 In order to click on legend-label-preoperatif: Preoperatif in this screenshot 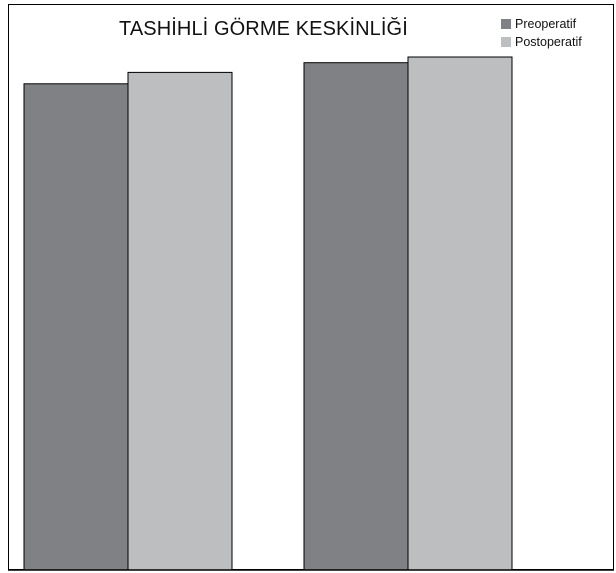, I will do `click(546, 24)`.